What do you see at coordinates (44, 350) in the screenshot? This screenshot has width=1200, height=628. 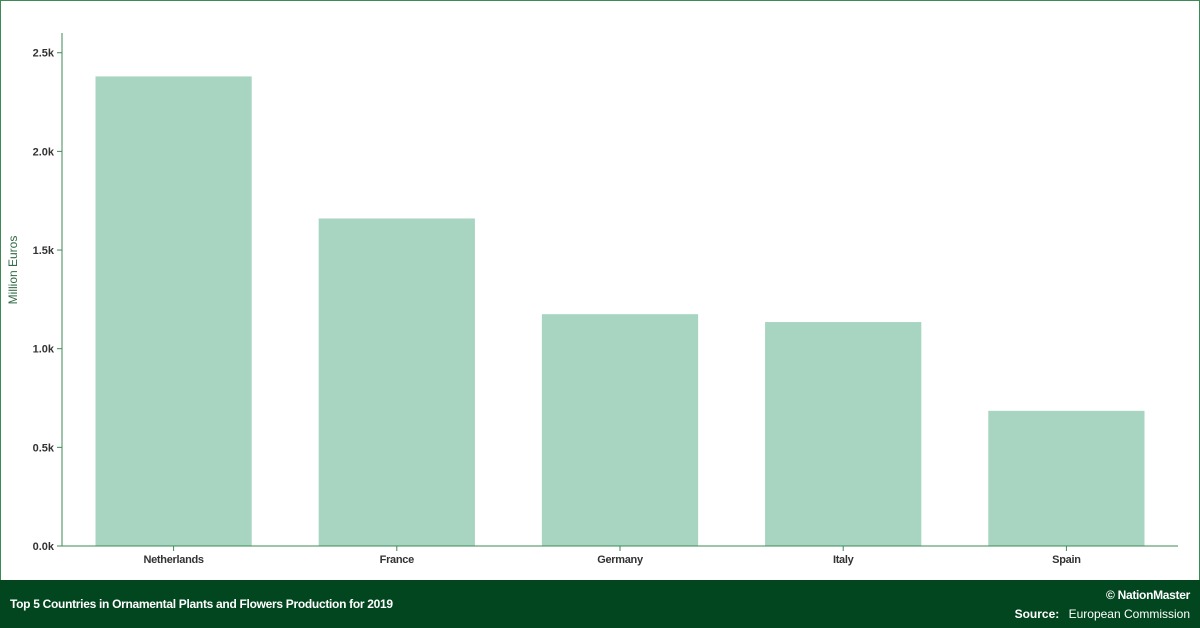 I see `y-tick-label: 1.0k` at bounding box center [44, 350].